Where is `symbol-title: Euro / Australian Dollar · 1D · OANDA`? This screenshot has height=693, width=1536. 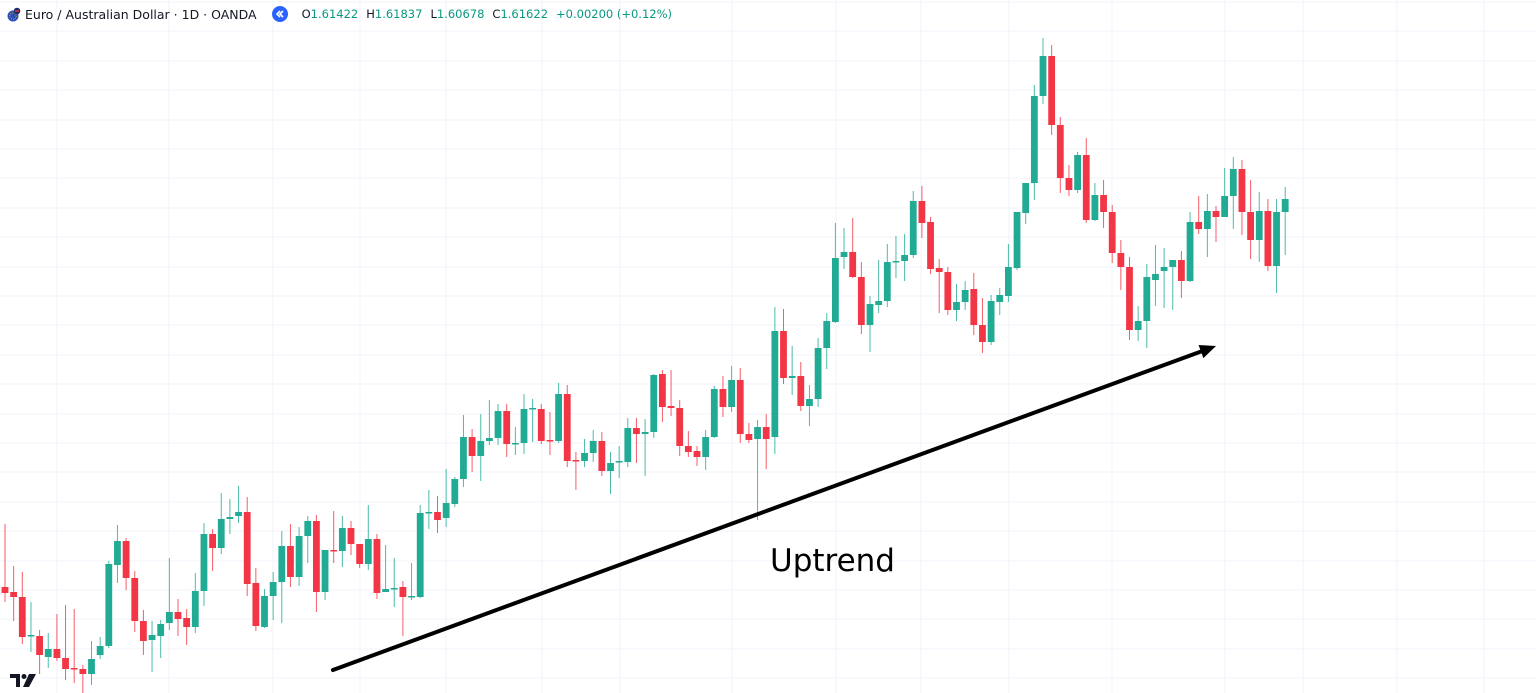
symbol-title: Euro / Australian Dollar · 1D · OANDA is located at coordinates (141, 14).